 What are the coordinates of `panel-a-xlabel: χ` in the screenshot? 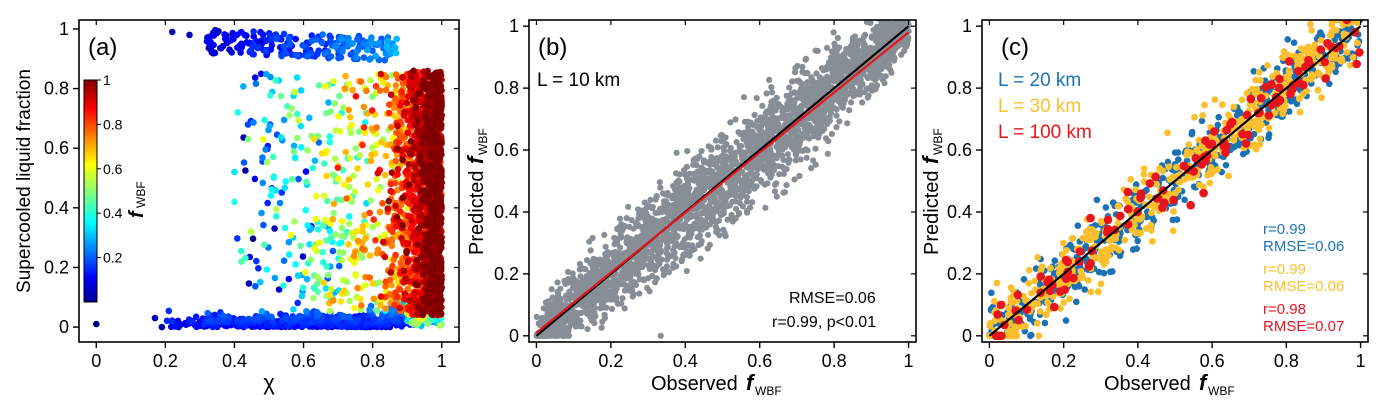 It's located at (269, 382).